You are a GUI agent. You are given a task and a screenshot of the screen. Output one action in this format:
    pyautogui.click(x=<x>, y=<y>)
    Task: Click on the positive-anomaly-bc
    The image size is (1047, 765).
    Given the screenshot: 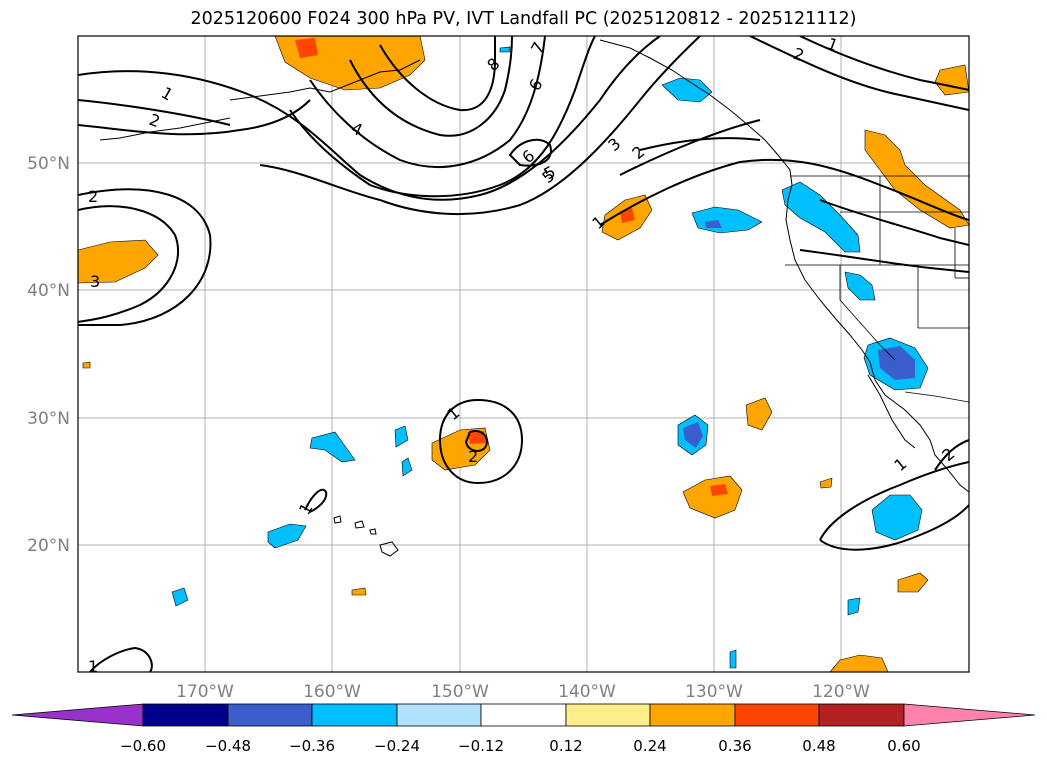 What is the action you would take?
    pyautogui.click(x=916, y=179)
    